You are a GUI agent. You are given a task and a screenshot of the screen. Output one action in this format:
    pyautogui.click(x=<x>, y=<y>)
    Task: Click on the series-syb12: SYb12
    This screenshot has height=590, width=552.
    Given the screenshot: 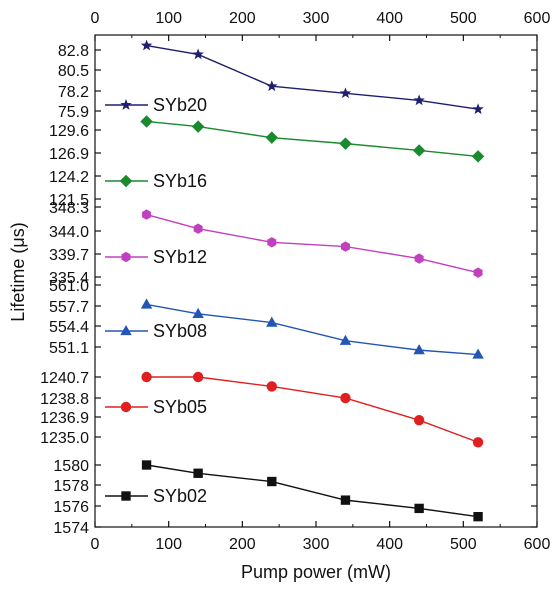 What is the action you would take?
    pyautogui.click(x=294, y=243)
    